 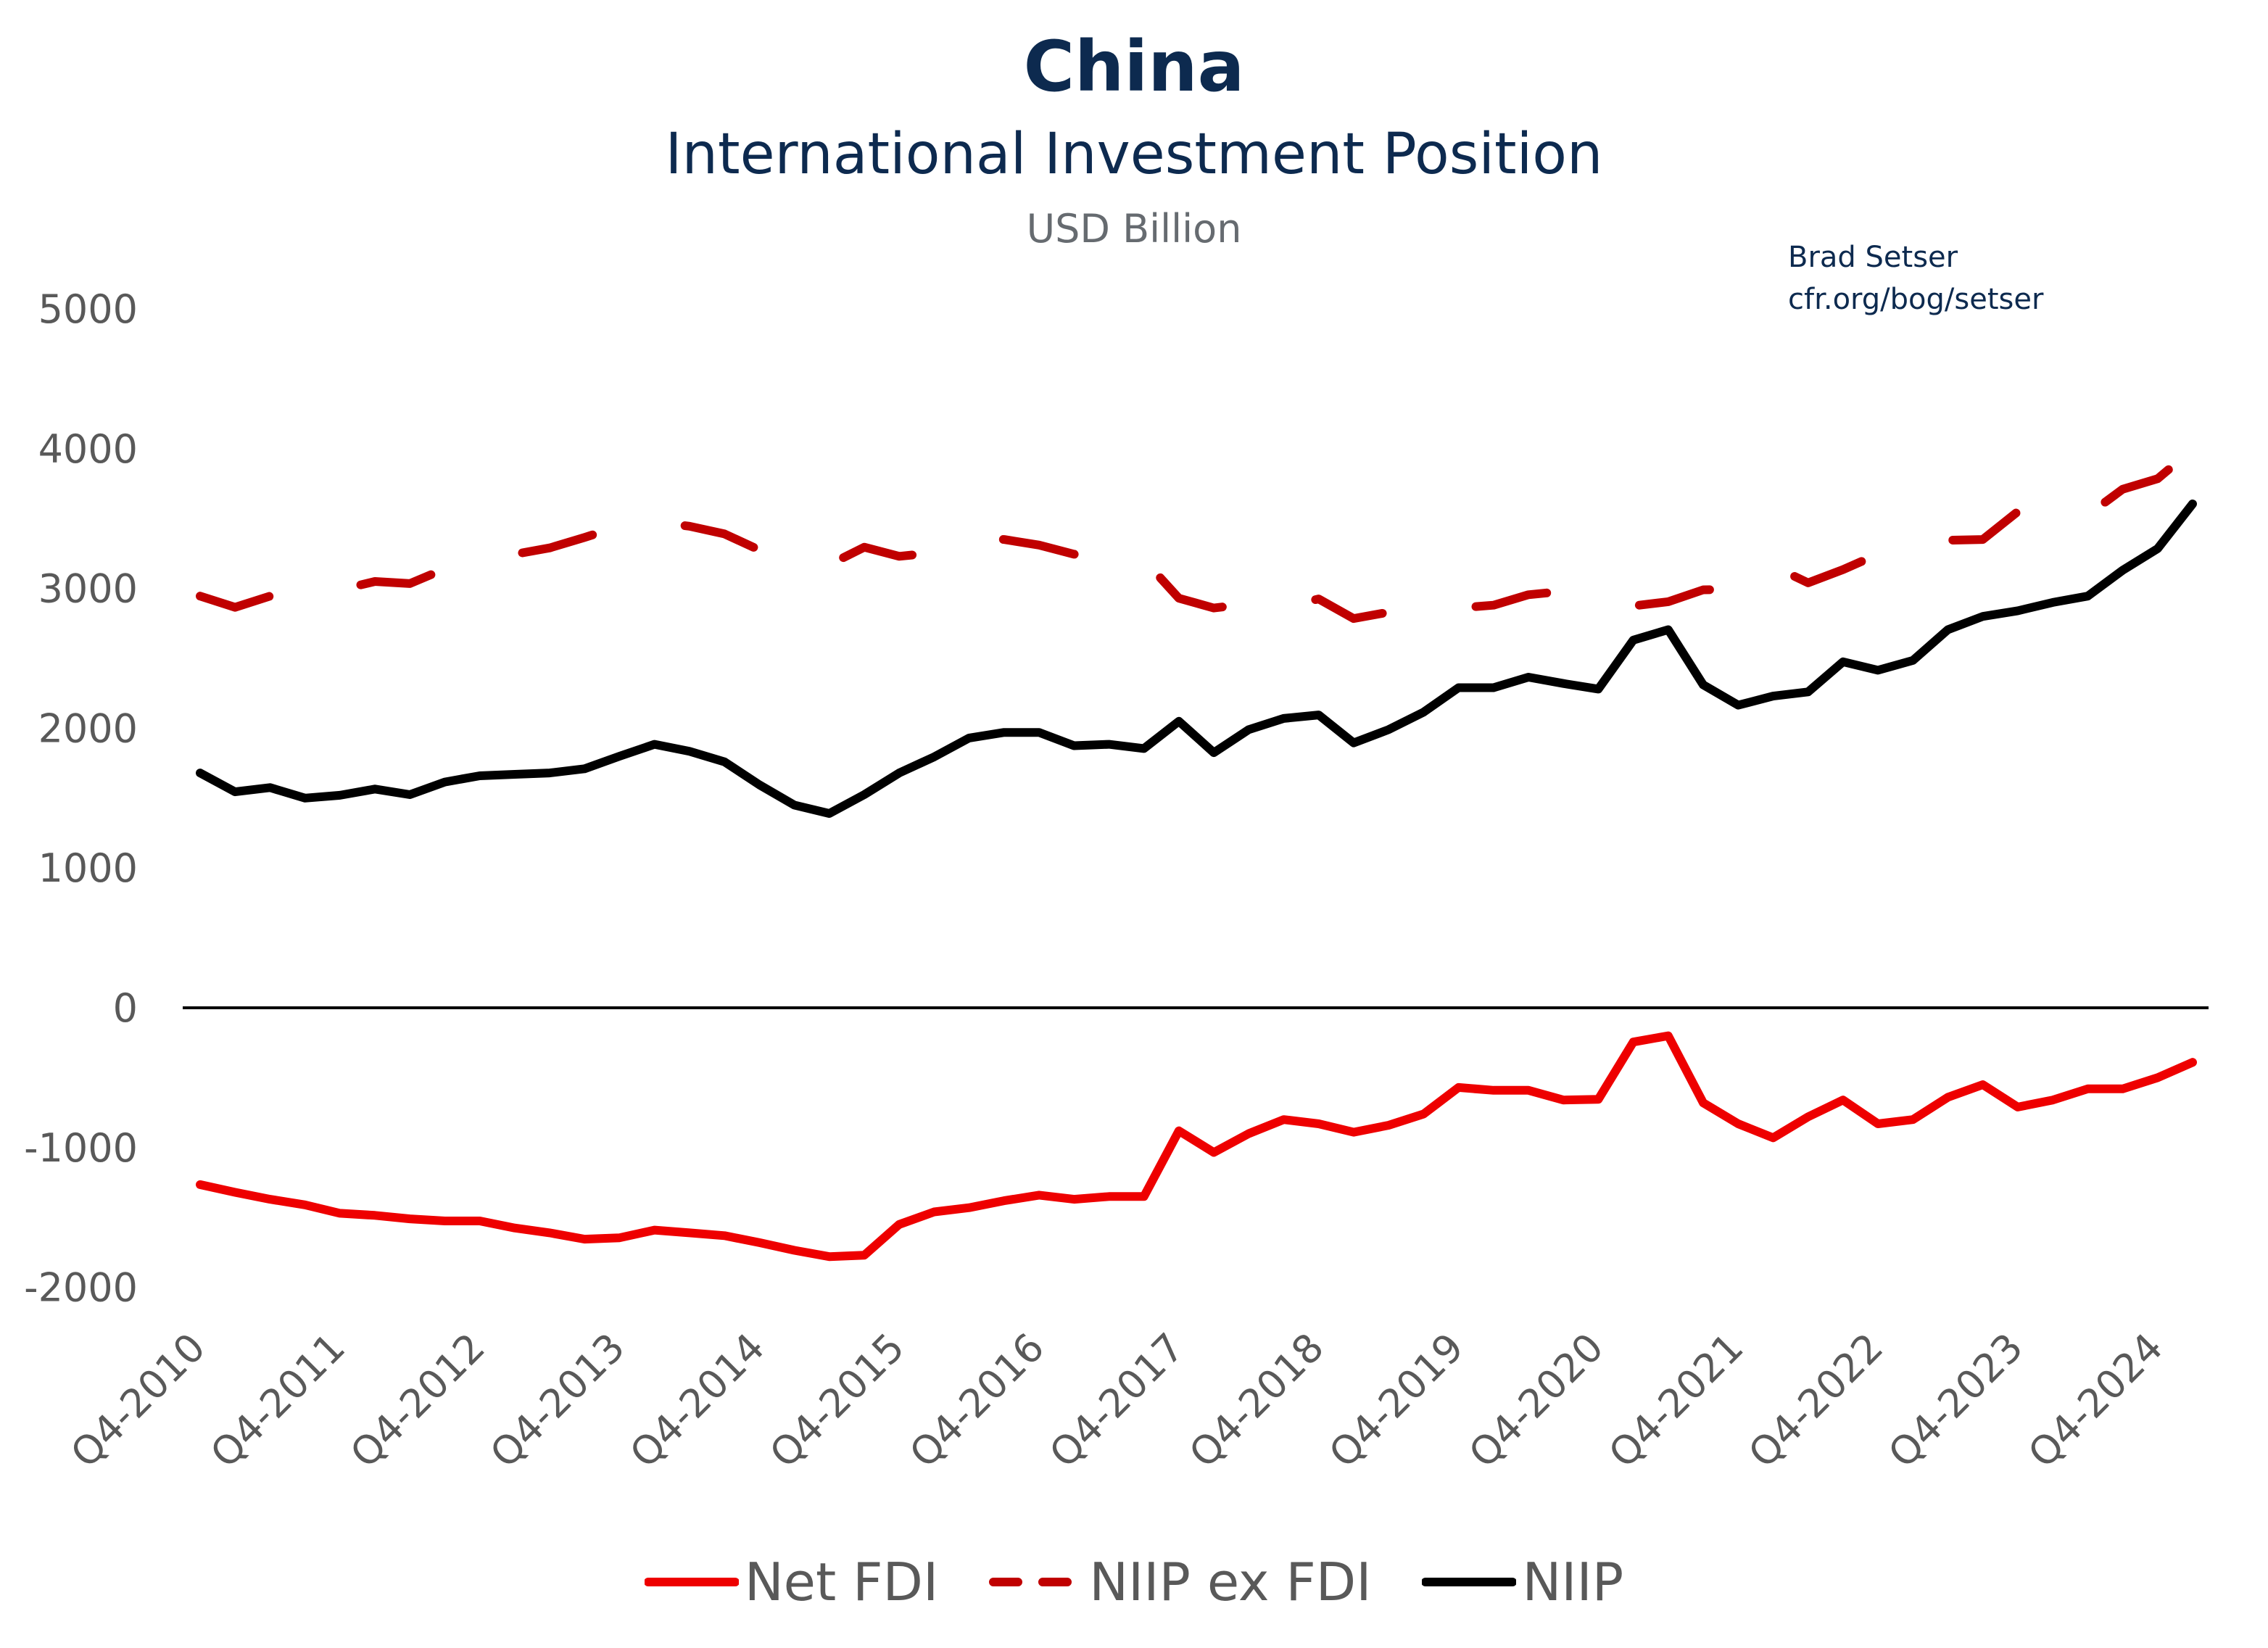 I want to click on legend-label: NIIP, so click(x=1573, y=1582).